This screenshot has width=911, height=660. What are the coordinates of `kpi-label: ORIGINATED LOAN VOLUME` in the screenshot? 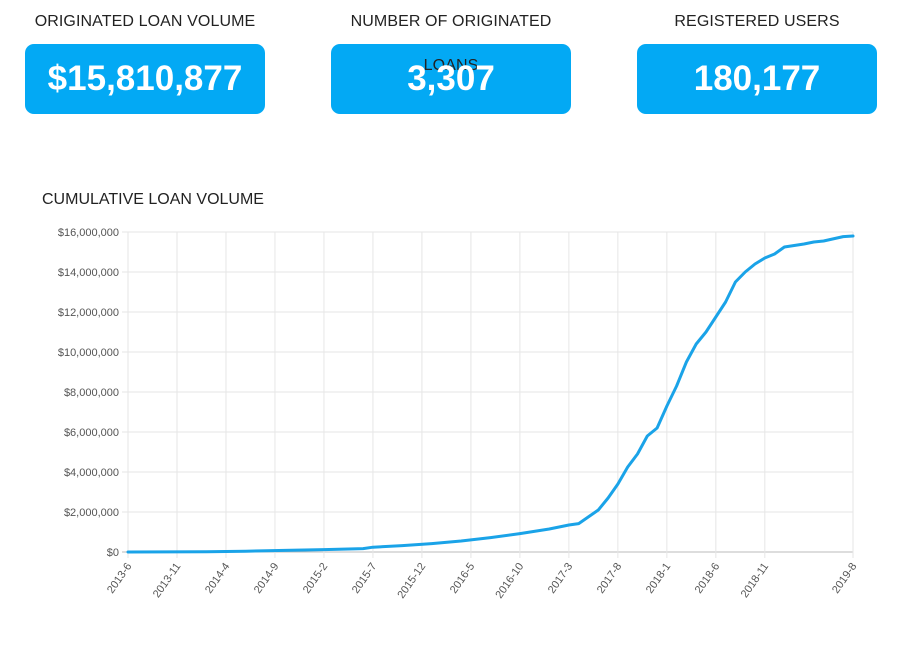 It's located at (145, 21).